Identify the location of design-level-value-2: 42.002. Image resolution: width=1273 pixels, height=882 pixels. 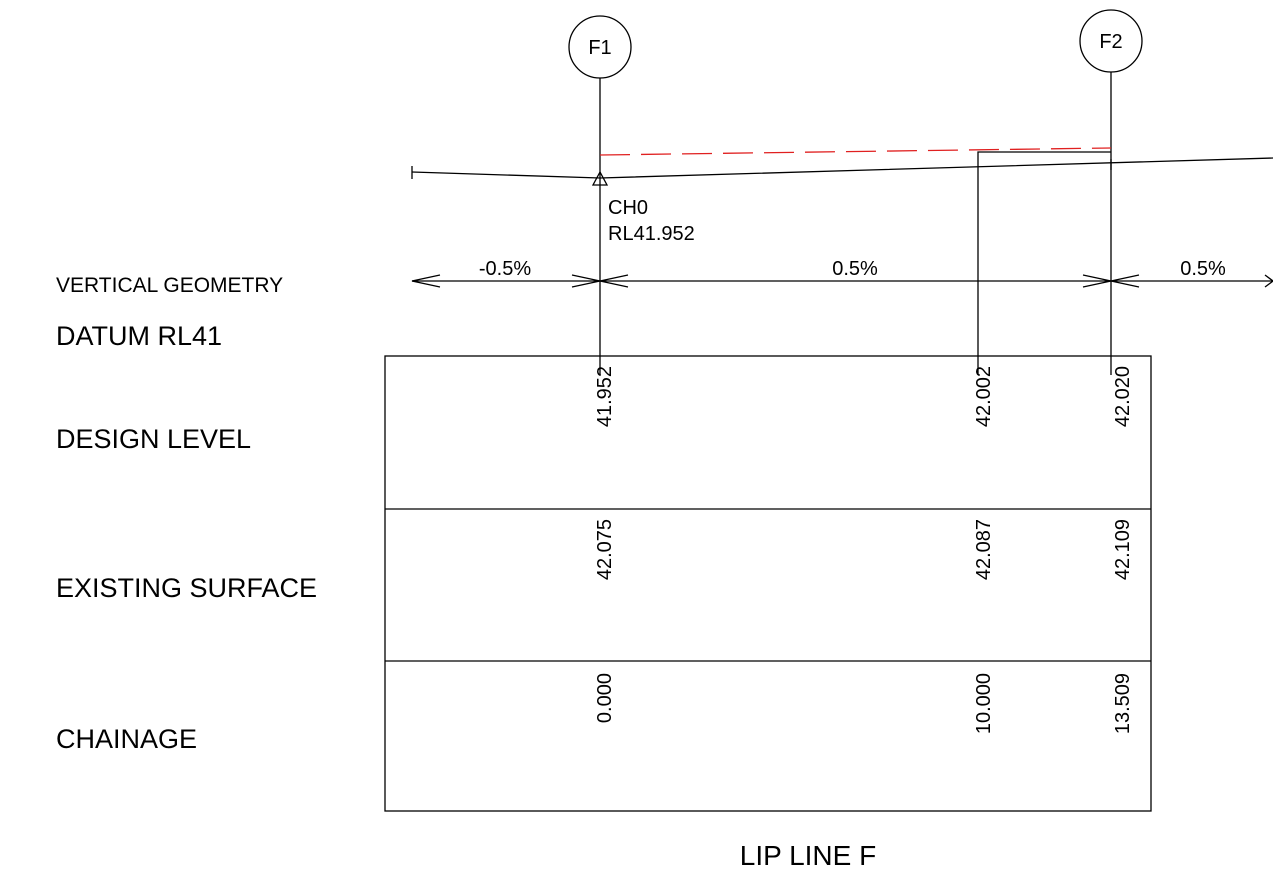
(984, 396).